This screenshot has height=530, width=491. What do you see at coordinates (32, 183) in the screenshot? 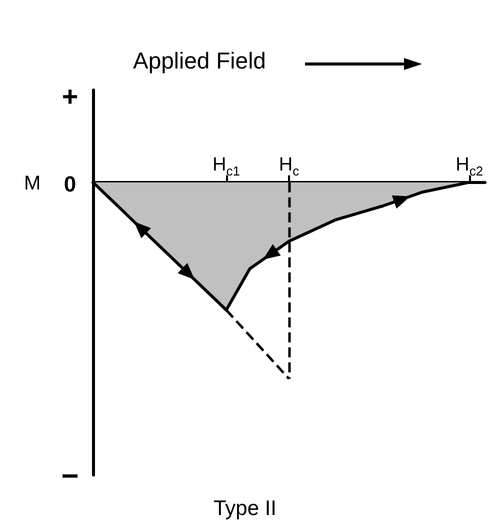
I see `y-axis-title: M` at bounding box center [32, 183].